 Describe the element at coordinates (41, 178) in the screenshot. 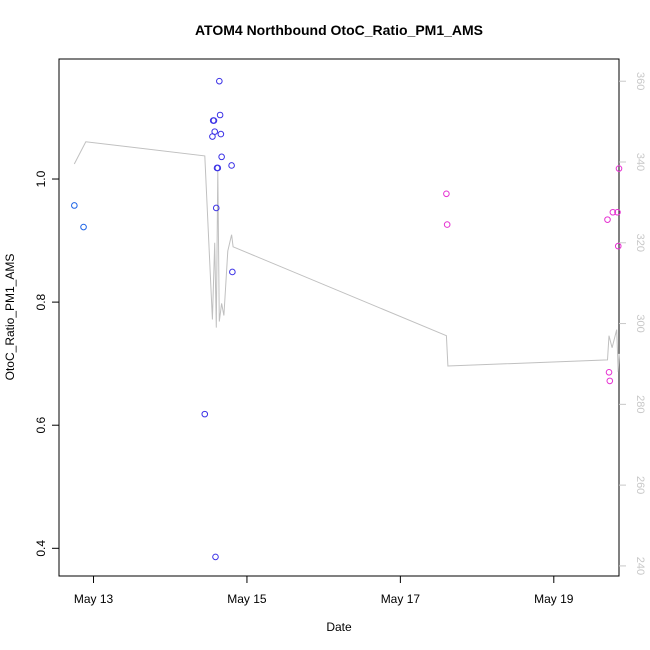

I see `y-tick-label: 1.0` at that location.